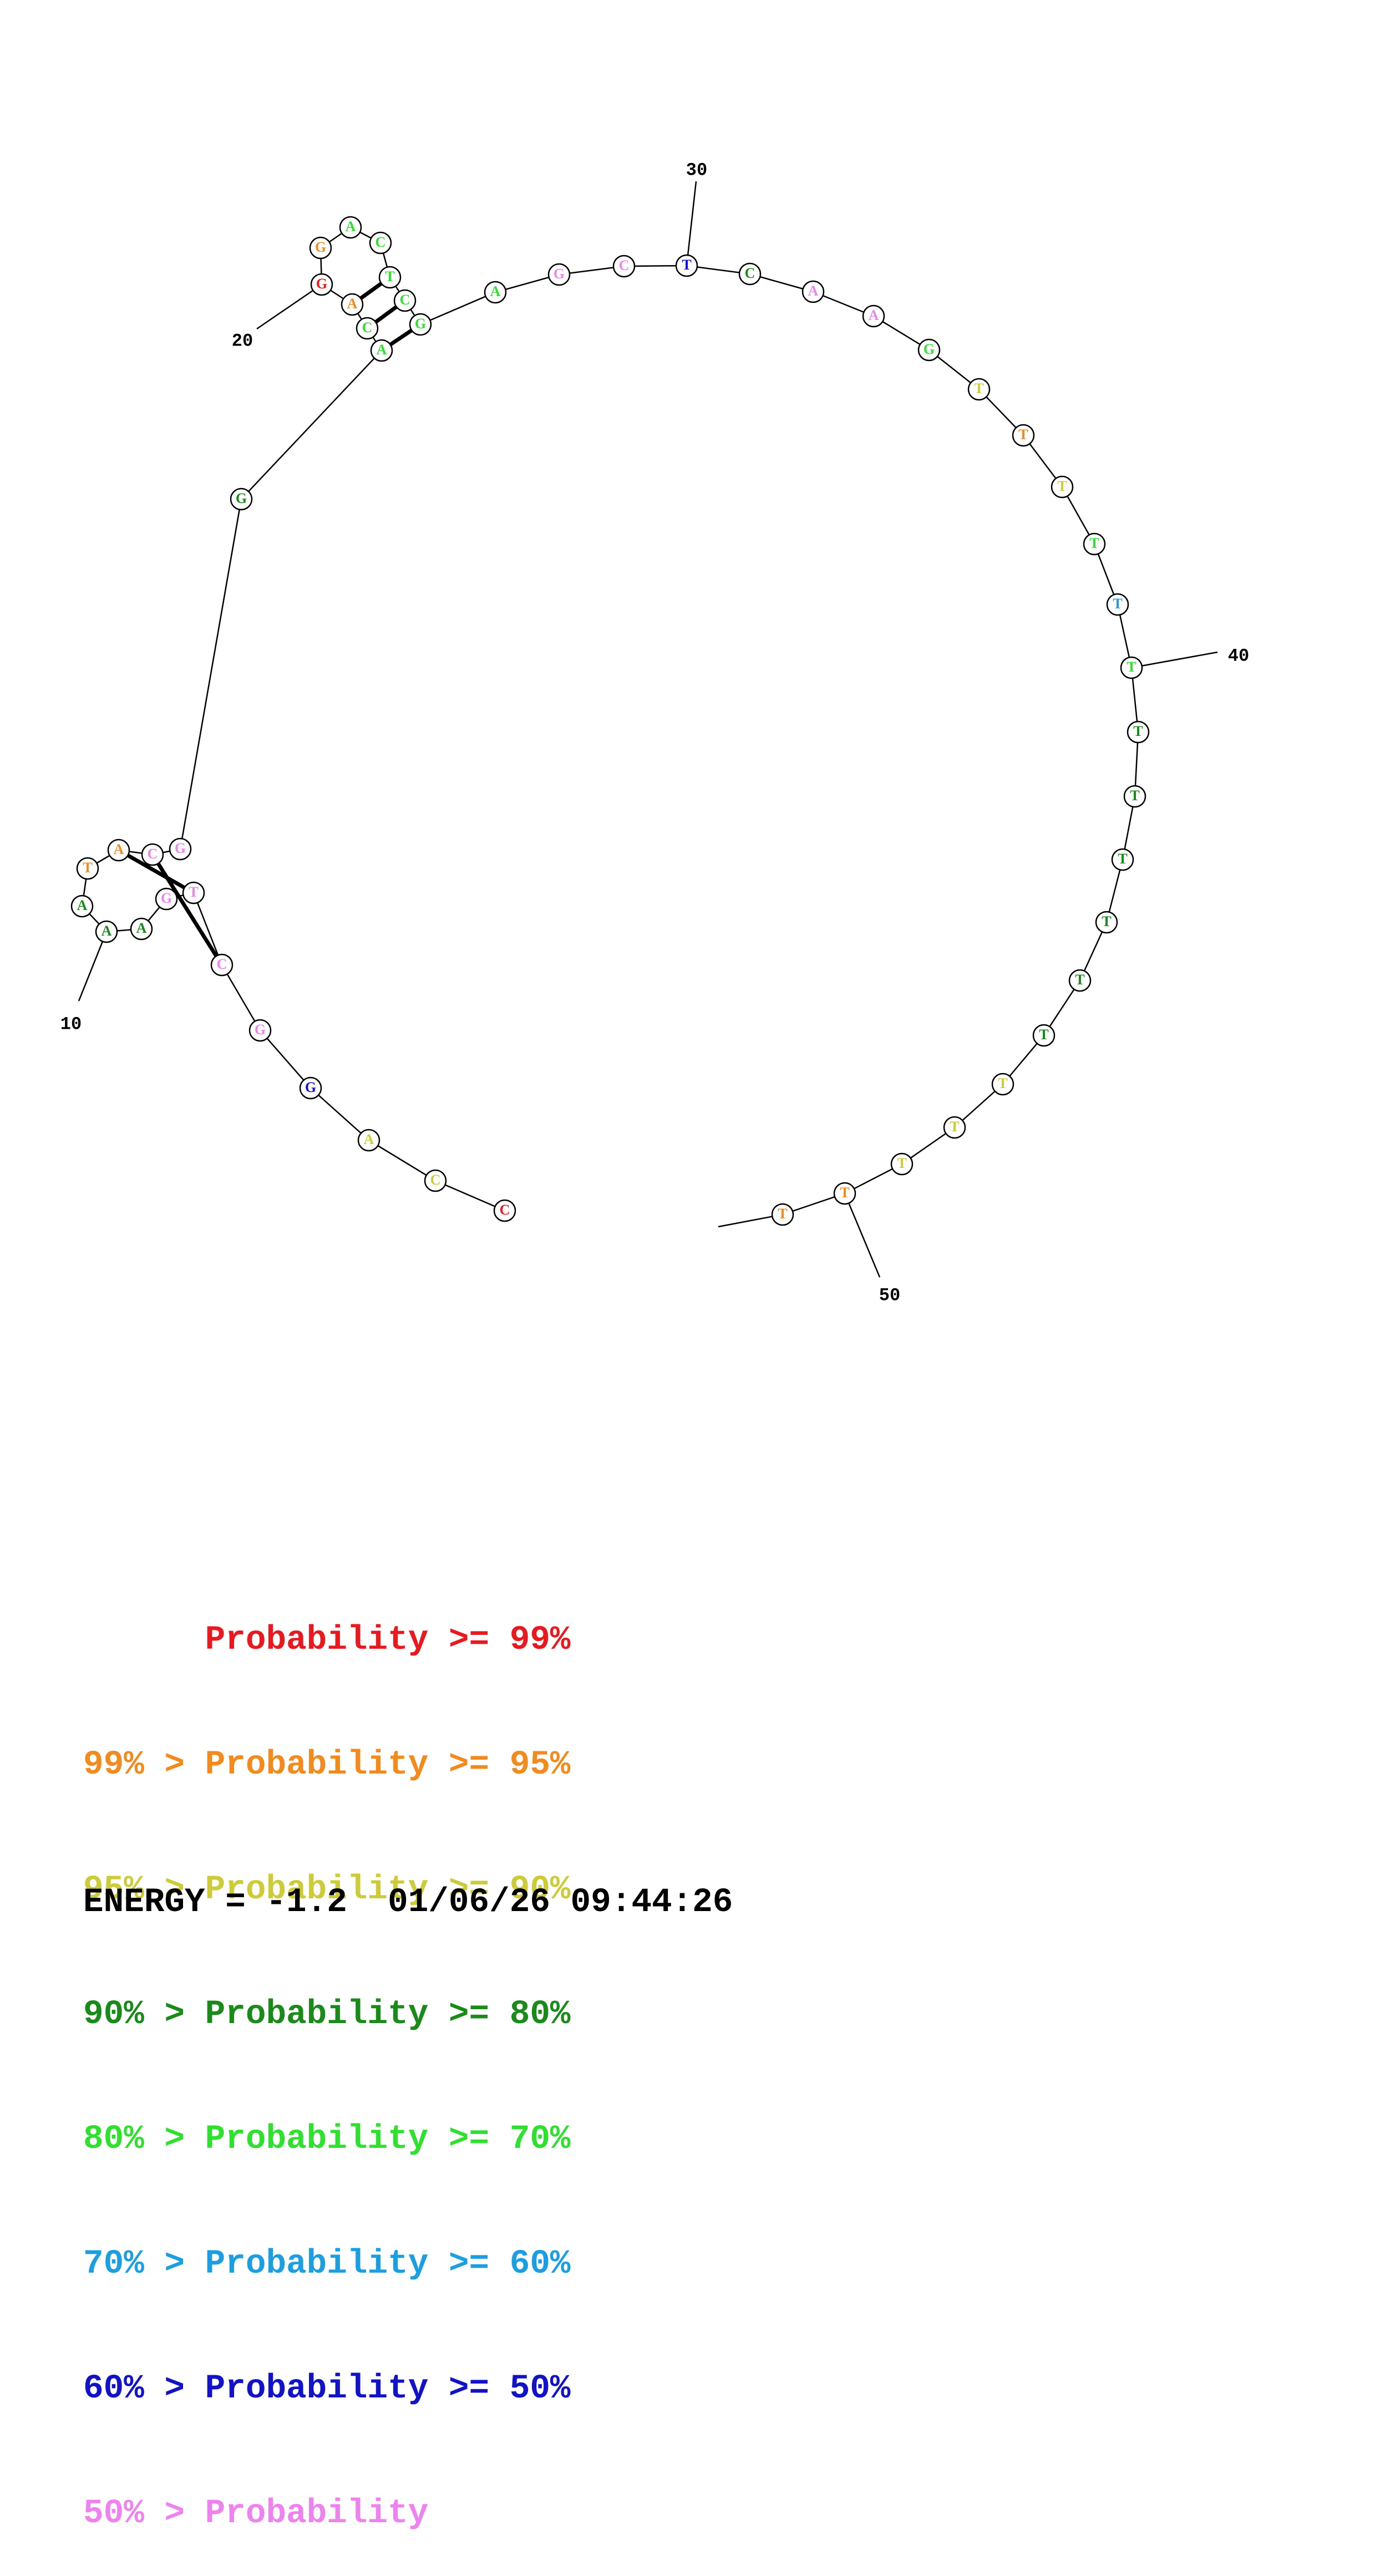 Image resolution: width=1375 pixels, height=2576 pixels. I want to click on position-label: 40, so click(1238, 656).